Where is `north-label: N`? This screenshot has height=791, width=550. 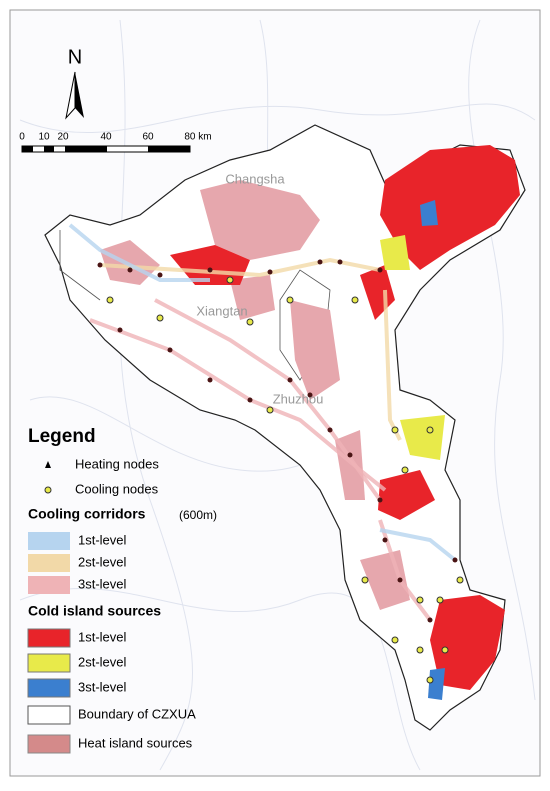
north-label: N is located at coordinates (75, 57).